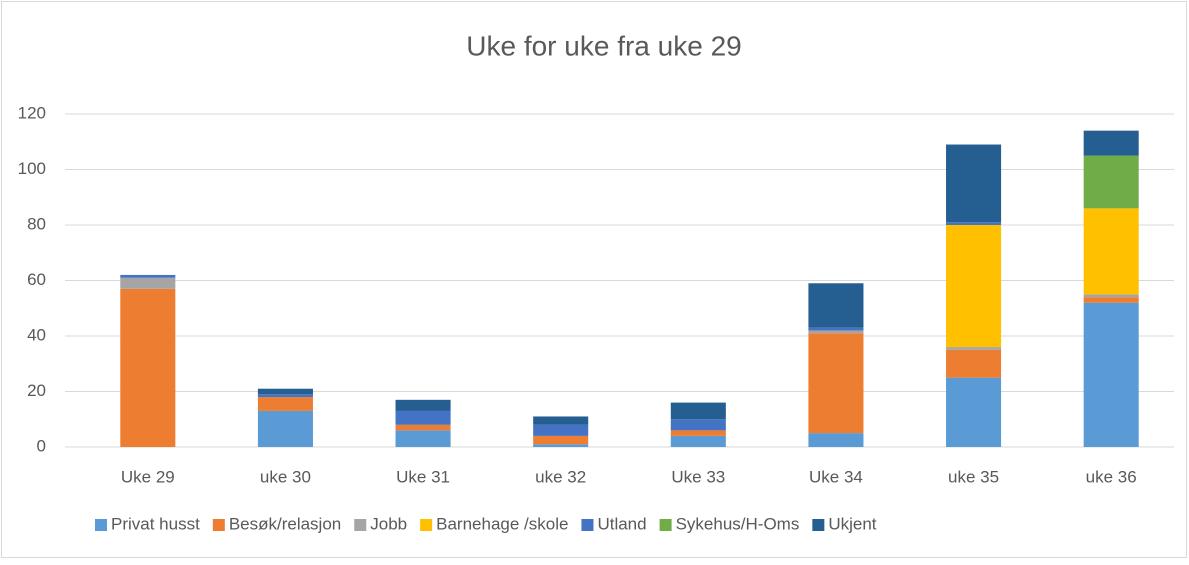 This screenshot has width=1189, height=565. Describe the element at coordinates (621, 523) in the screenshot. I see `legend-label: Utland` at that location.